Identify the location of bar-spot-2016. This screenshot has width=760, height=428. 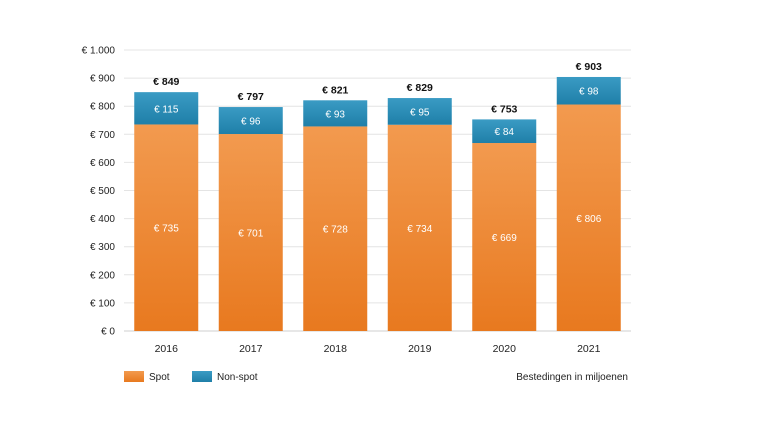
(166, 227).